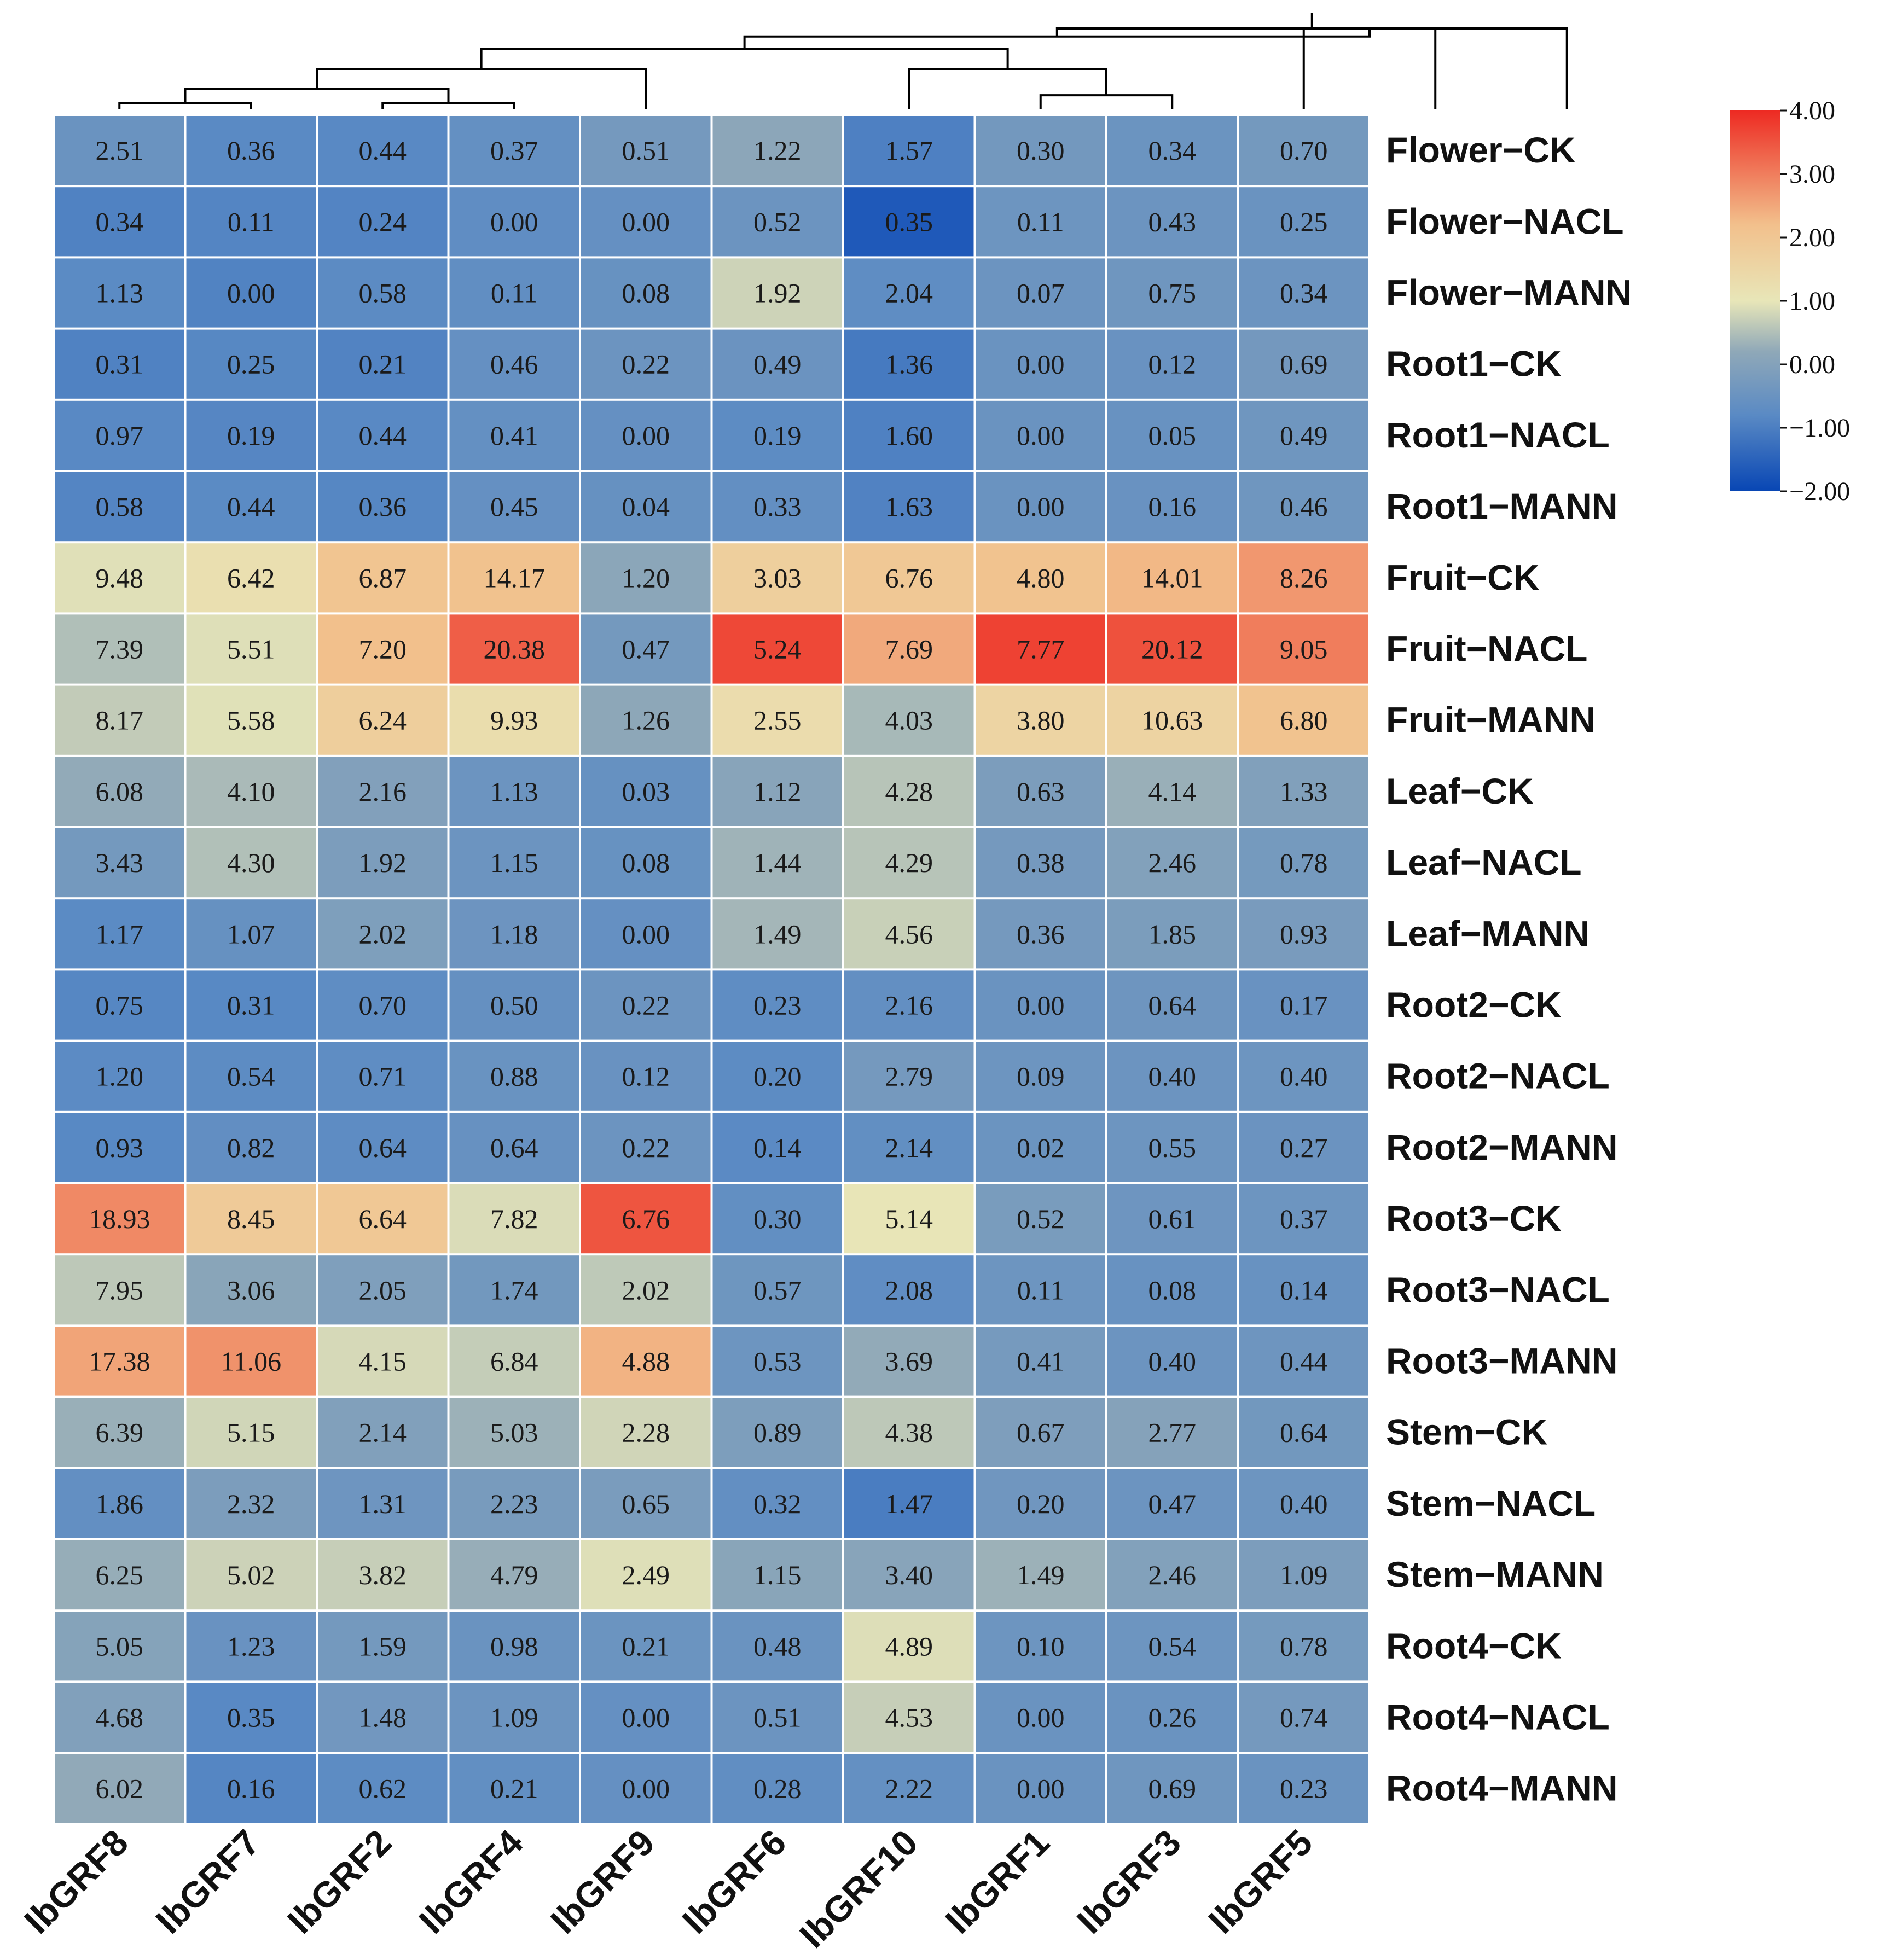  What do you see at coordinates (997, 1881) in the screenshot?
I see `column-label: IbGRF1` at bounding box center [997, 1881].